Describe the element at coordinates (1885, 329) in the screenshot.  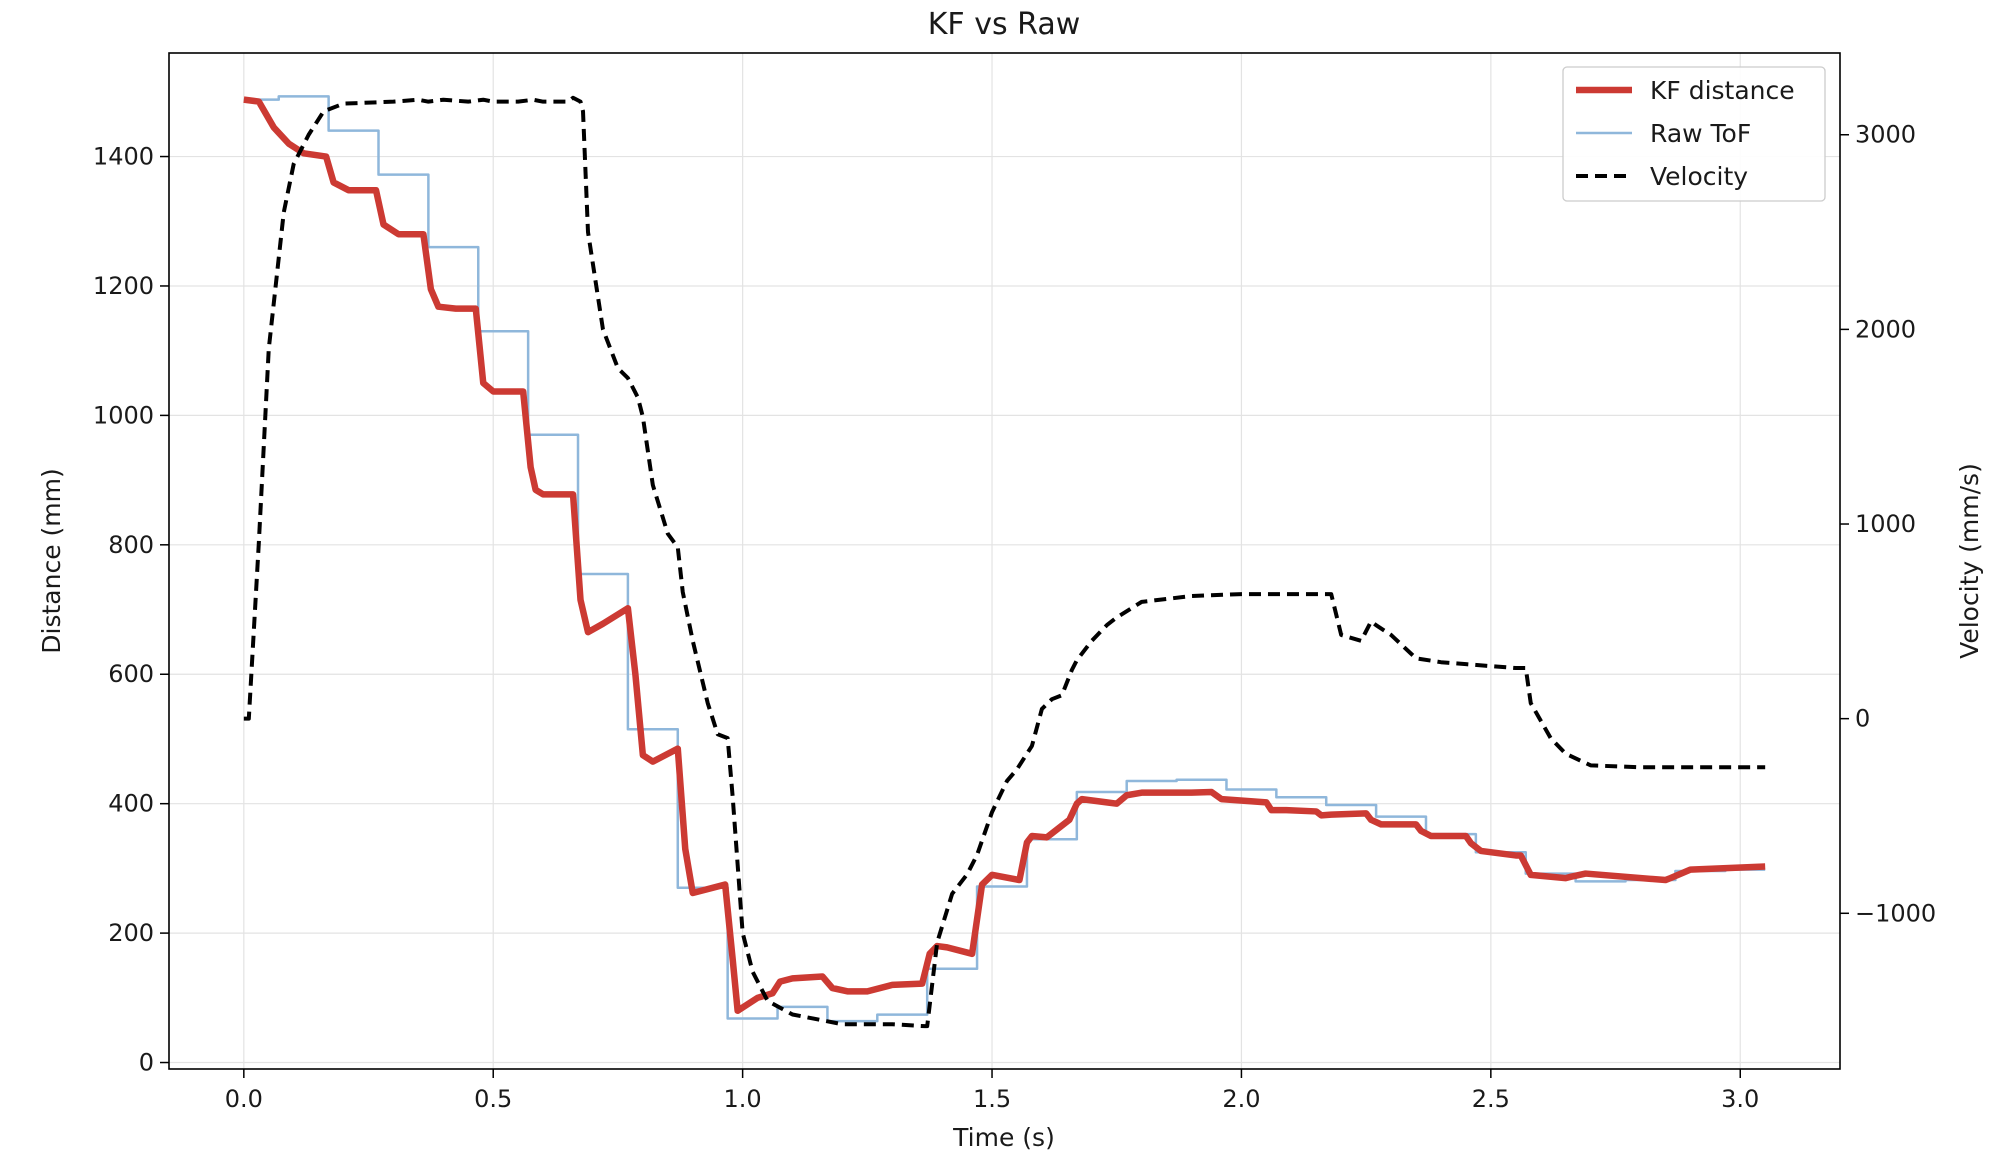
I see `y2-tick-label: 2000` at that location.